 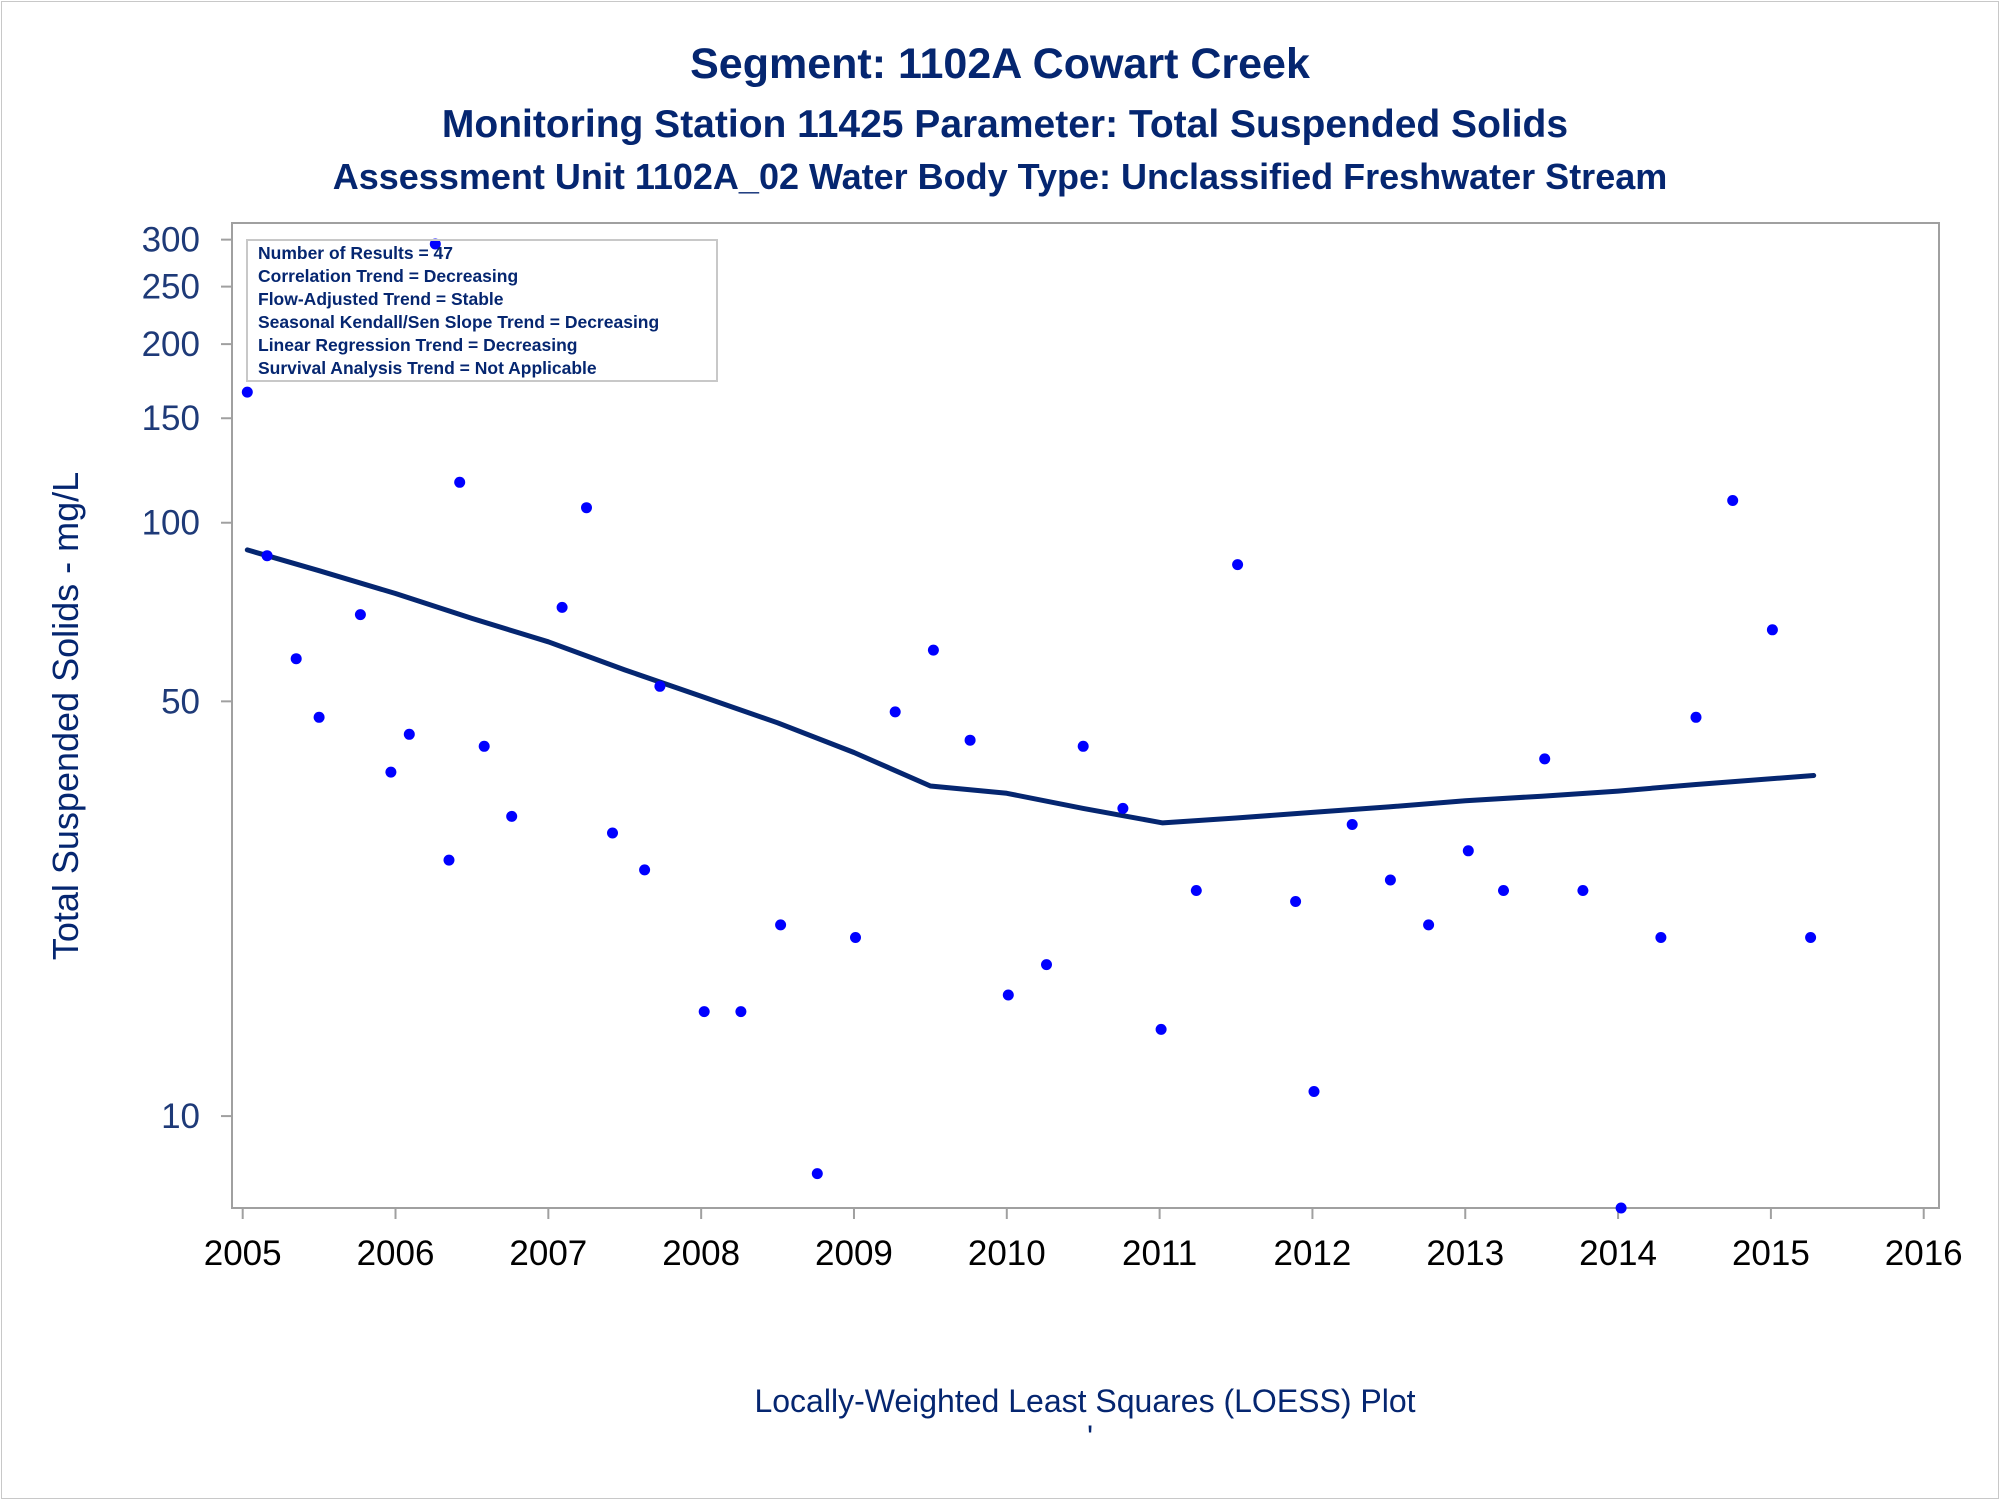 What do you see at coordinates (381, 299) in the screenshot?
I see `stats-inset-line: Flow-Adjusted Trend = Stable` at bounding box center [381, 299].